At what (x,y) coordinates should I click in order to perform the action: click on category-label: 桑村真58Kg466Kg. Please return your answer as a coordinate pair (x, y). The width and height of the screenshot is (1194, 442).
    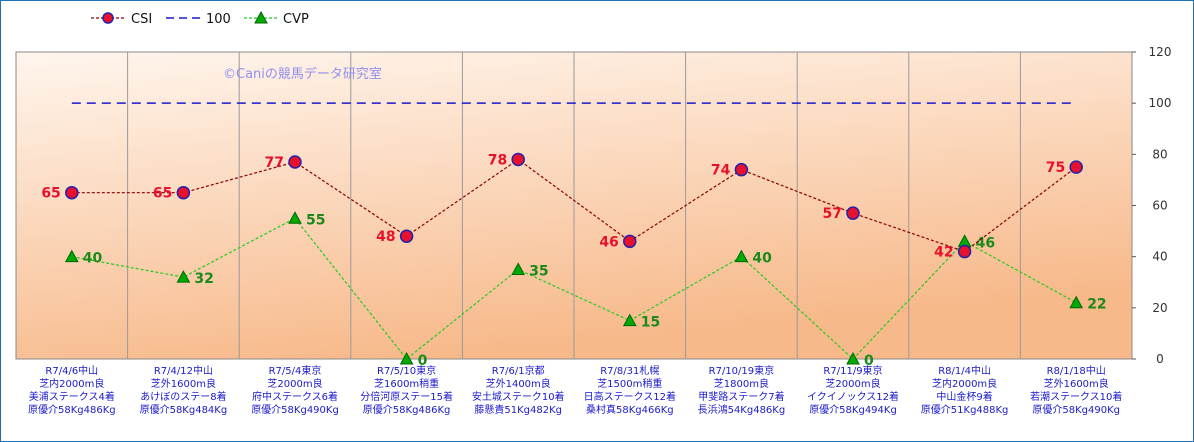
    Looking at the image, I should click on (630, 409).